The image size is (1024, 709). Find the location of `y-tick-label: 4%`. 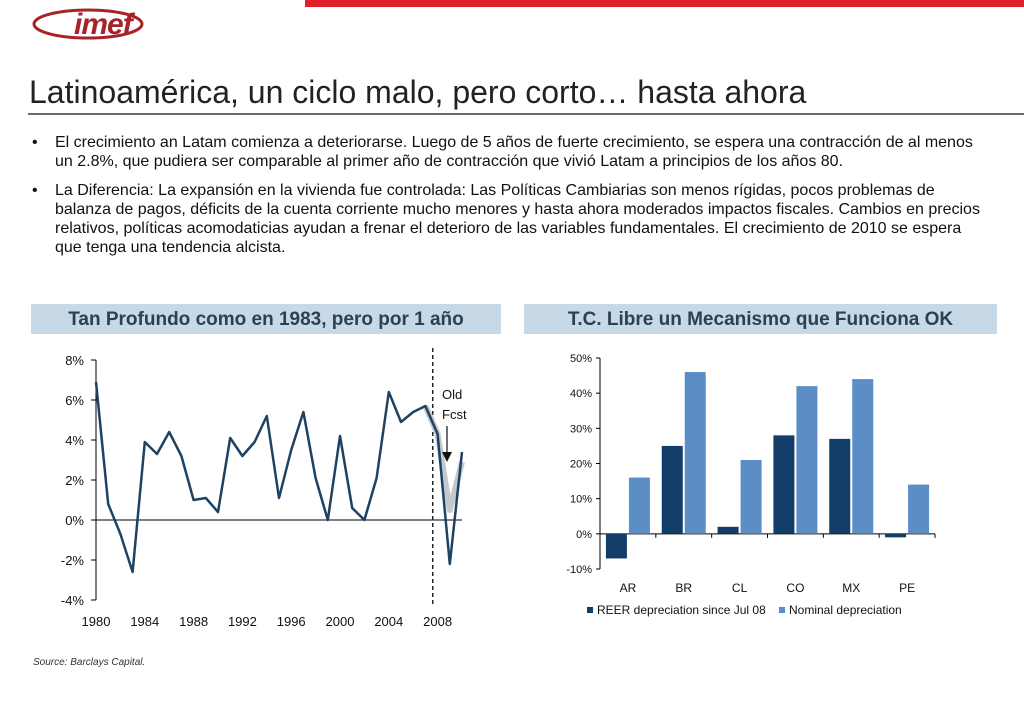

y-tick-label: 4% is located at coordinates (74, 440).